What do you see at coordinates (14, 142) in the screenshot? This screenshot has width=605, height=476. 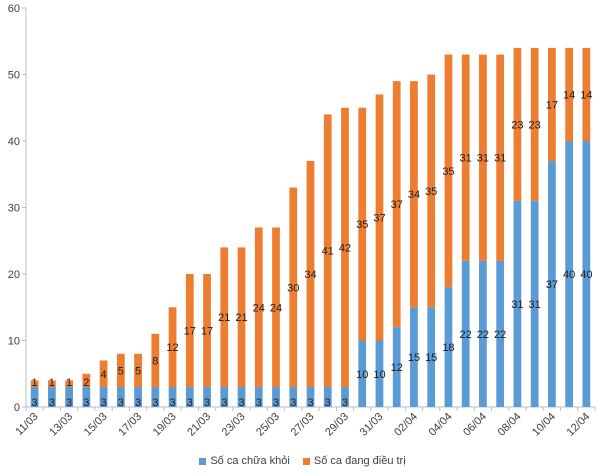 I see `y-tick-label: 40` at bounding box center [14, 142].